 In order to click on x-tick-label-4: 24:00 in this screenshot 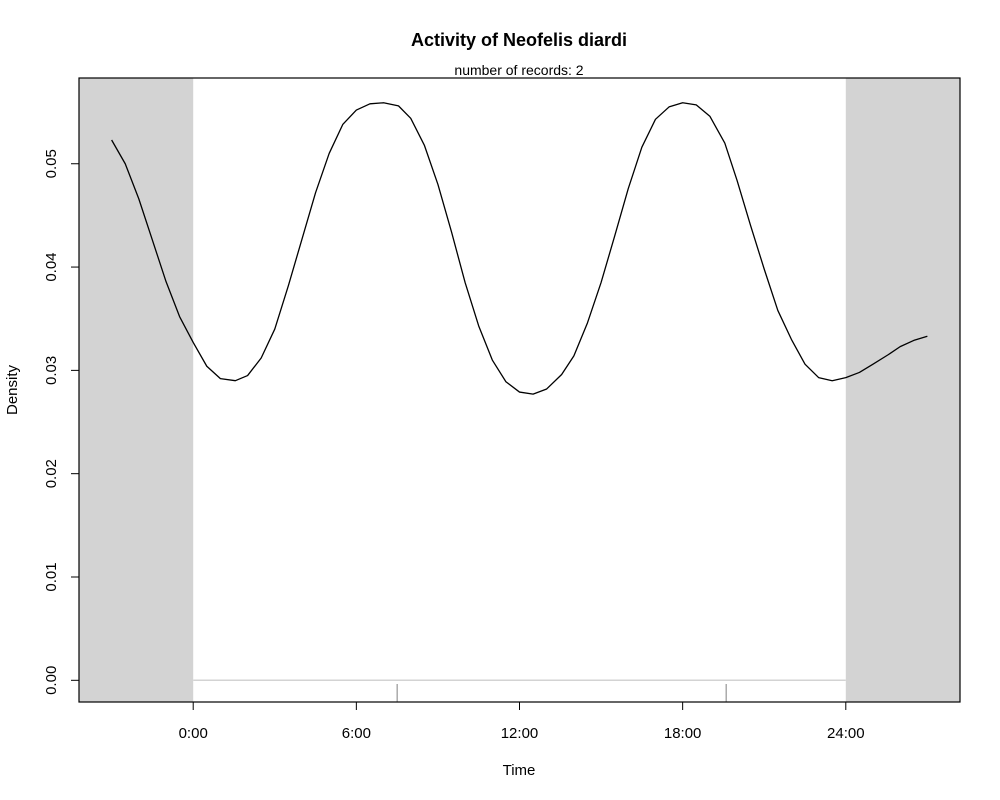, I will do `click(846, 733)`.